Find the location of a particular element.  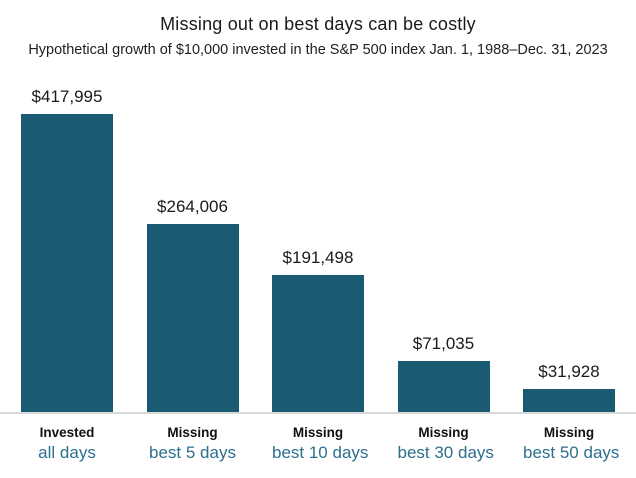

category-label: Missing best 10 days is located at coordinates (320, 444).